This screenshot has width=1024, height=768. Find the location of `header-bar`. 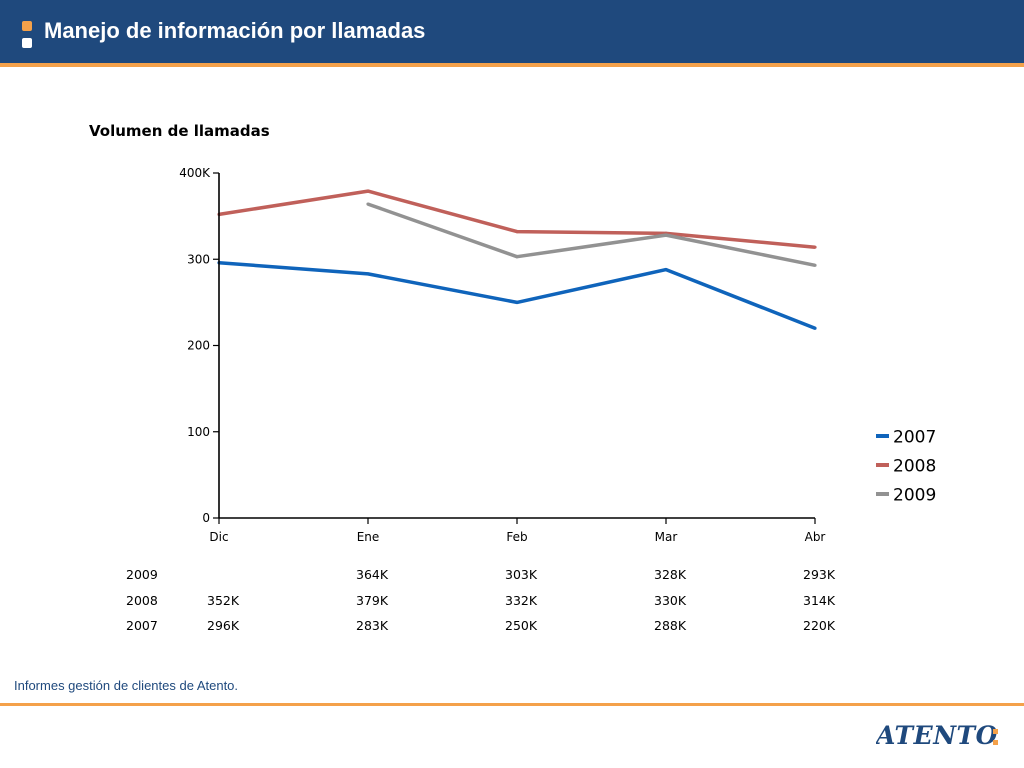

header-bar is located at coordinates (512, 31).